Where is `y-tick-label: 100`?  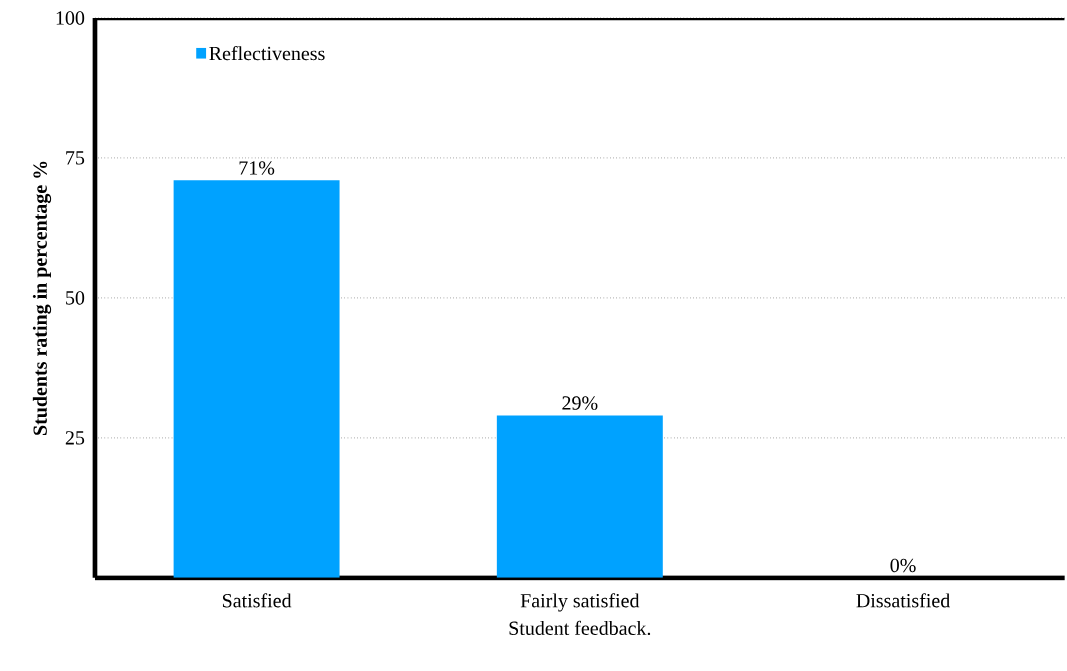
y-tick-label: 100 is located at coordinates (70, 18).